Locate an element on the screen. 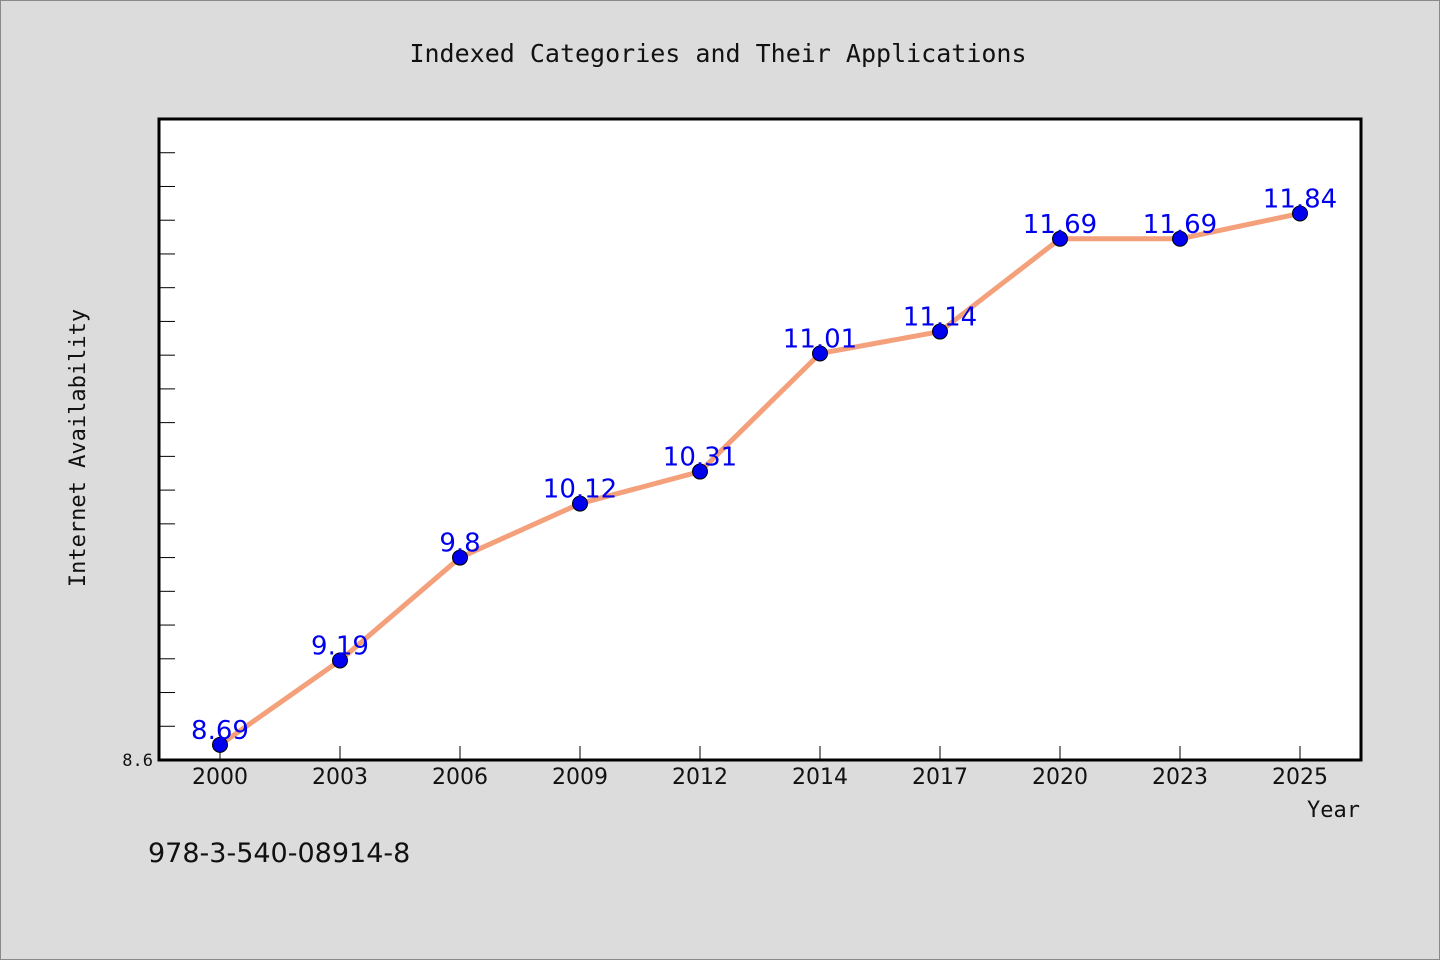 The width and height of the screenshot is (1440, 960). data-label: 10.12 is located at coordinates (580, 490).